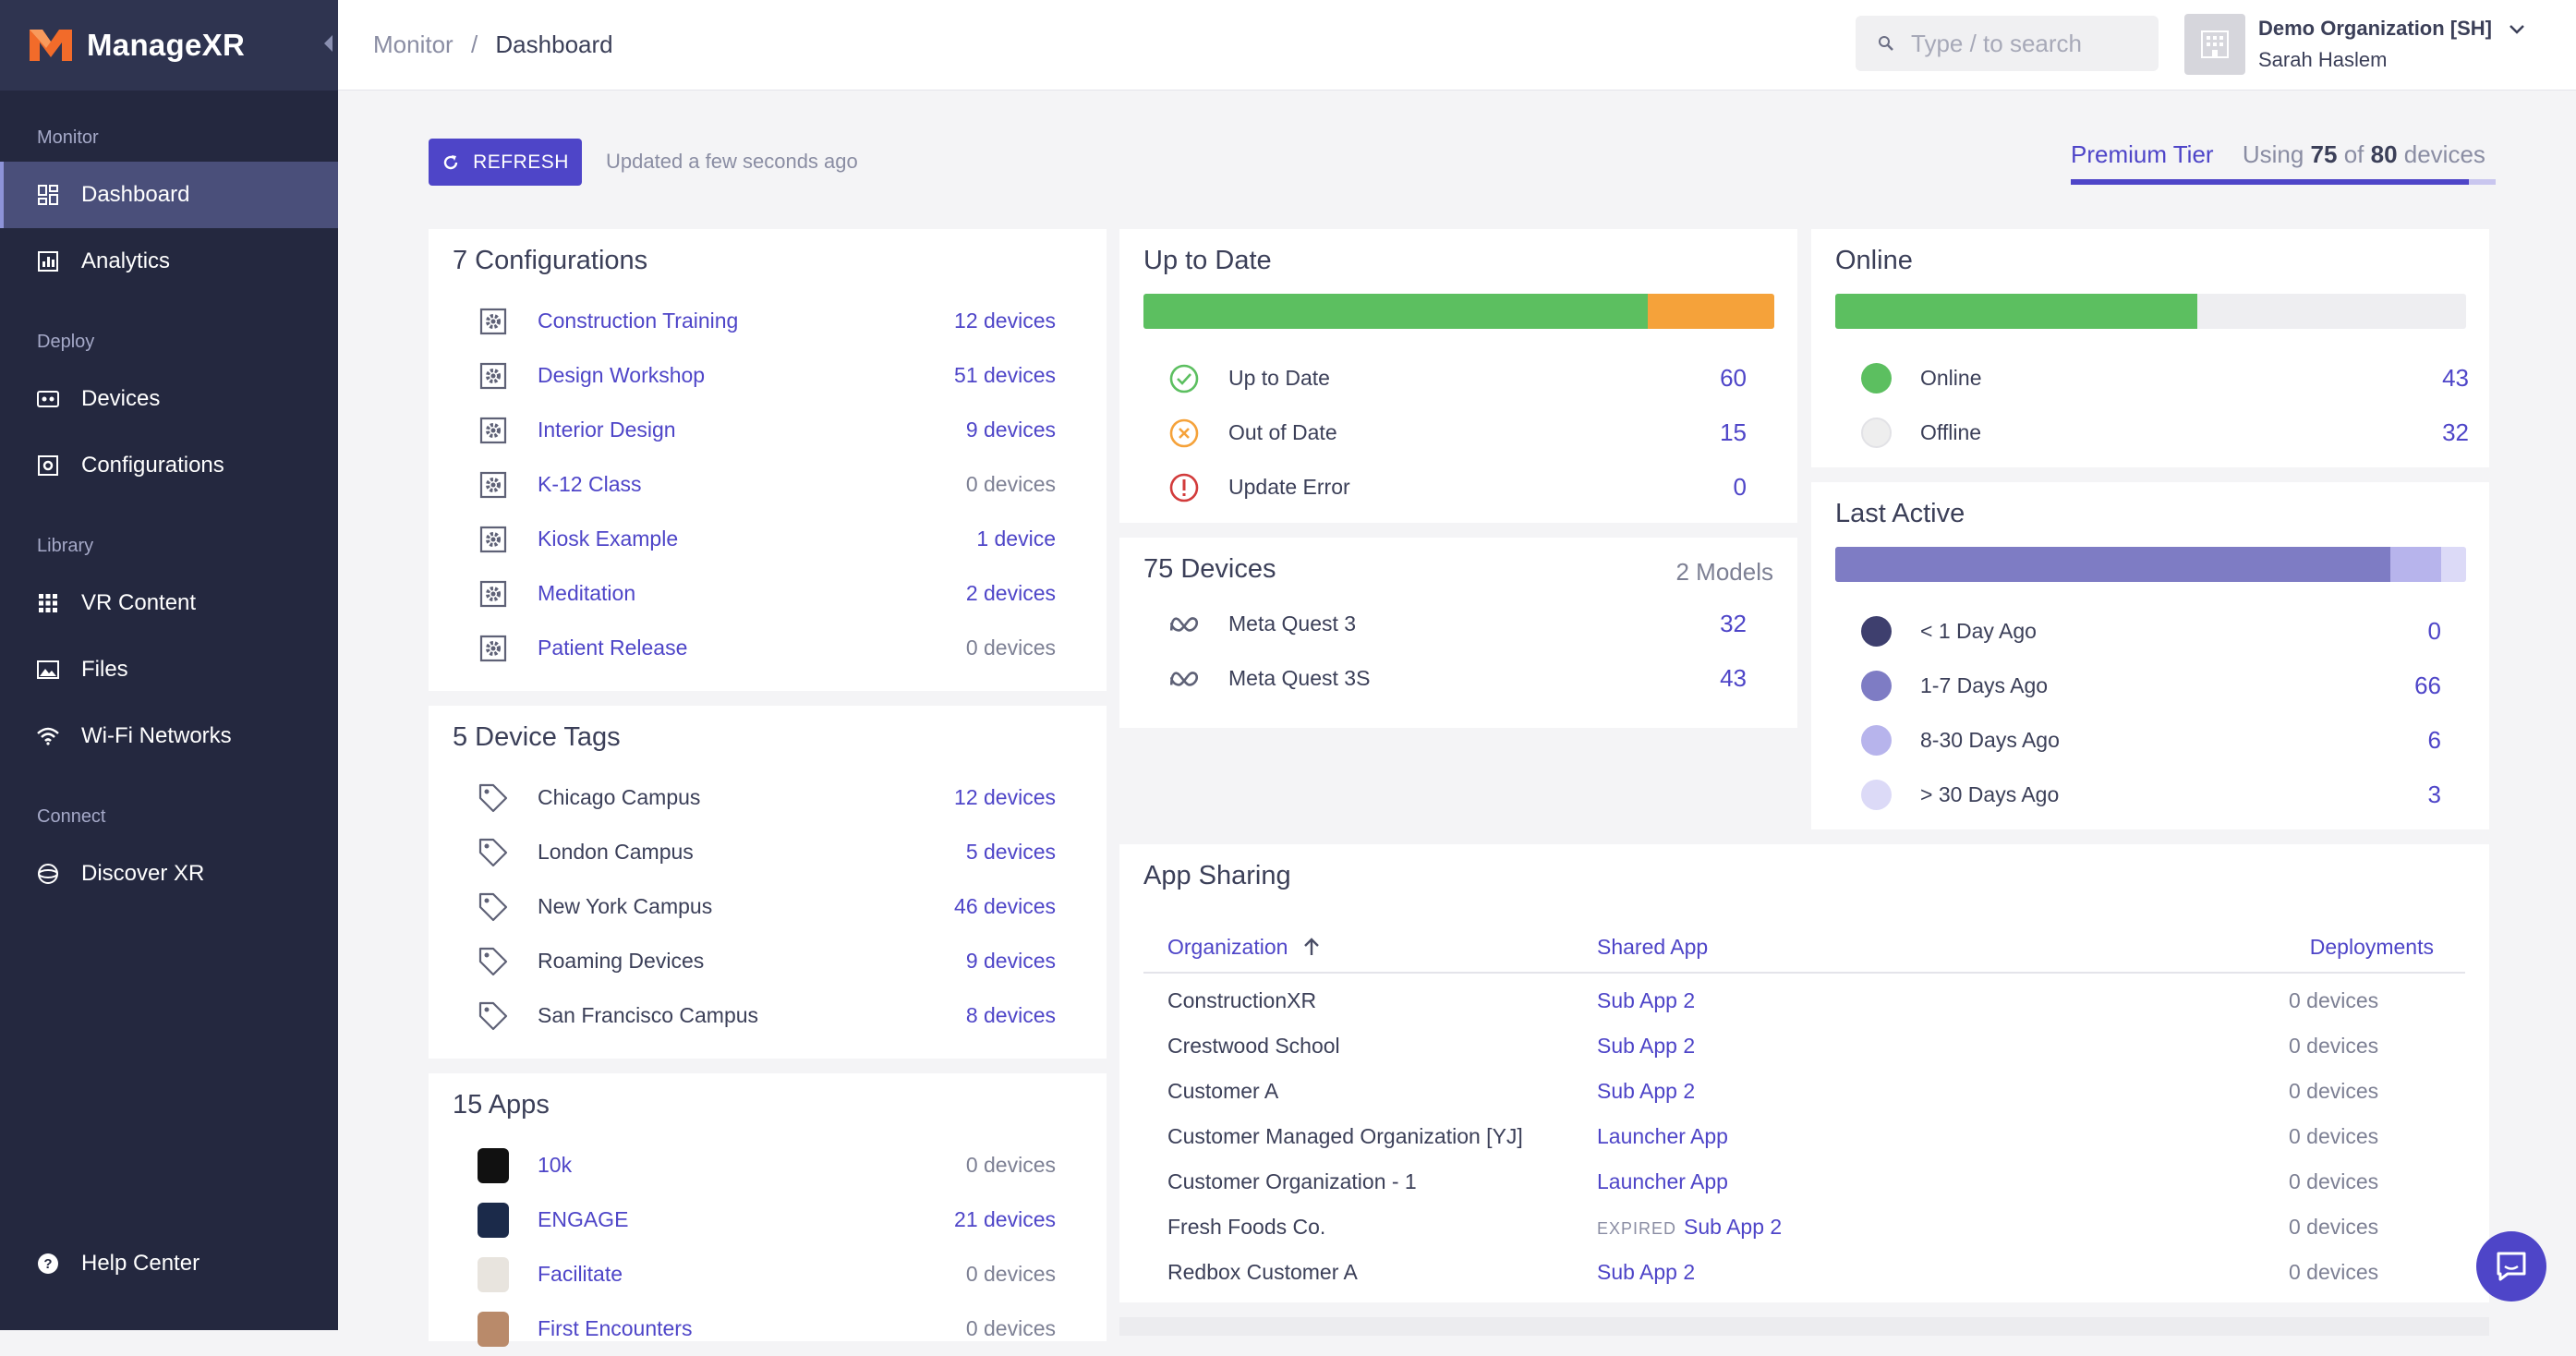 The image size is (2576, 1356). What do you see at coordinates (555, 1165) in the screenshot?
I see `app-row-label: 10k` at bounding box center [555, 1165].